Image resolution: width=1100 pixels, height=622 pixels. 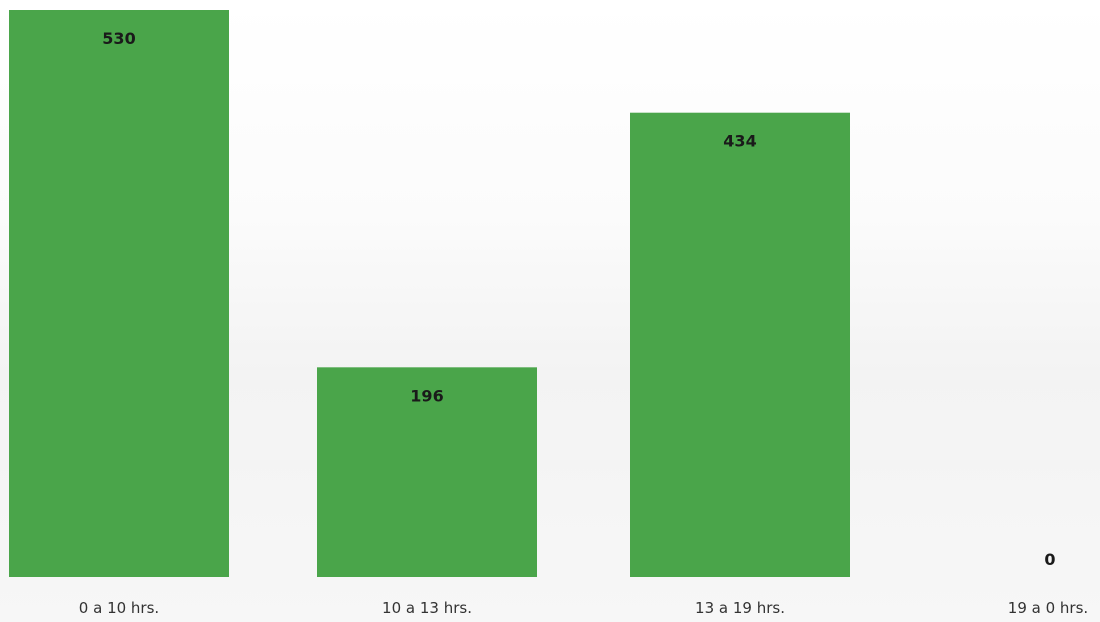 I want to click on category-label-2: 13 a 19 hrs., so click(x=740, y=608).